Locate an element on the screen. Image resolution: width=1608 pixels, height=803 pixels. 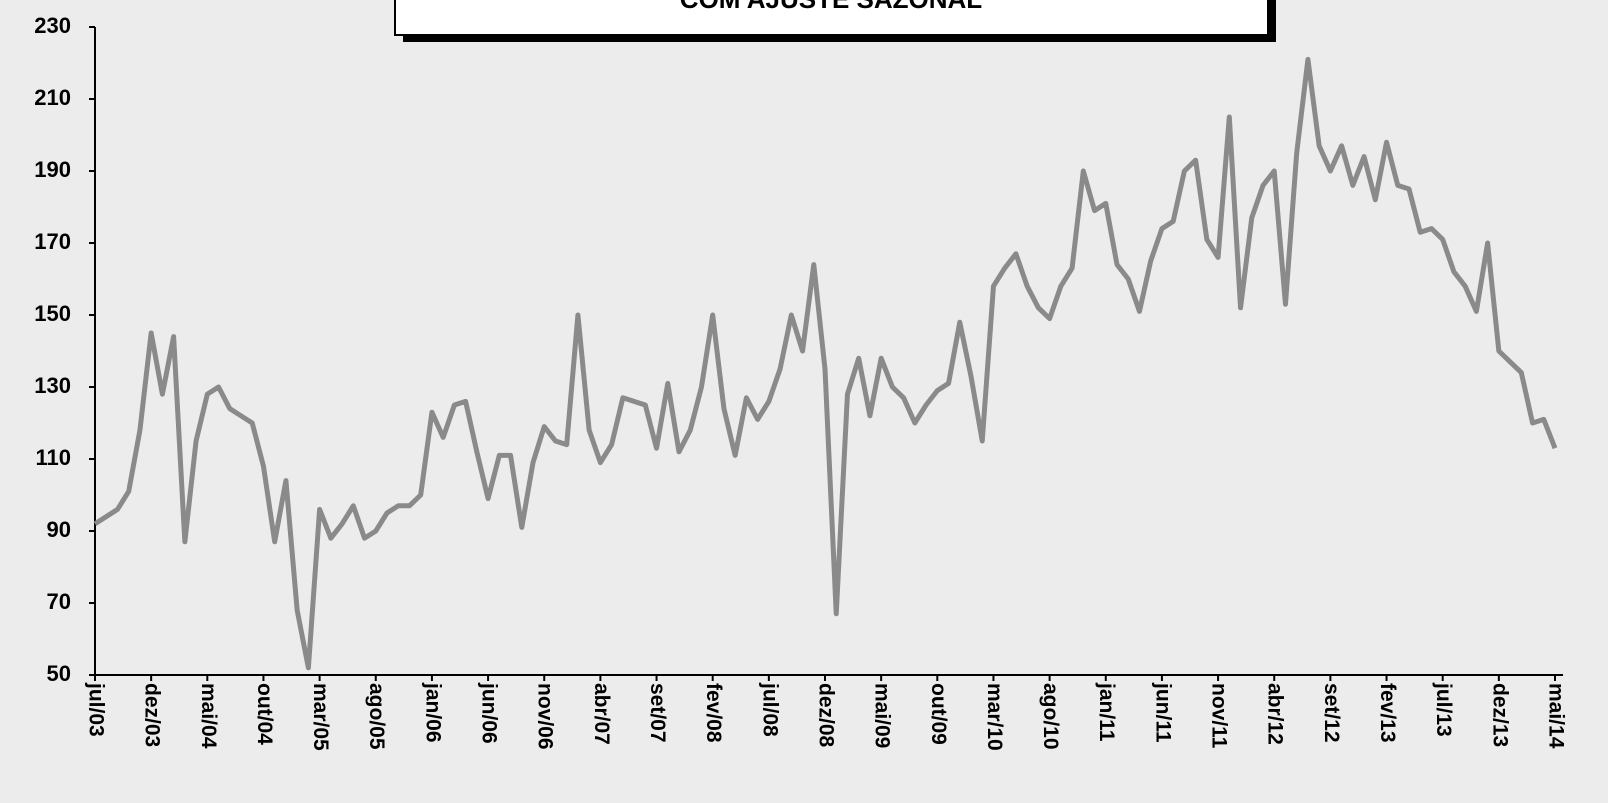
x-tick-label: dez/13 is located at coordinates (1499, 715).